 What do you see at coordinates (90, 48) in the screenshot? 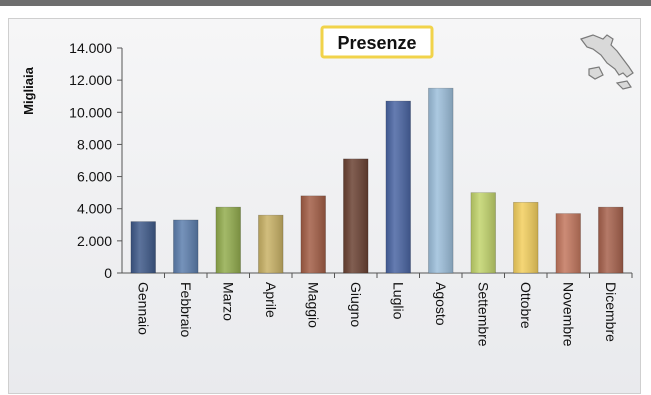
I see `y-tick-label: 14.000` at bounding box center [90, 48].